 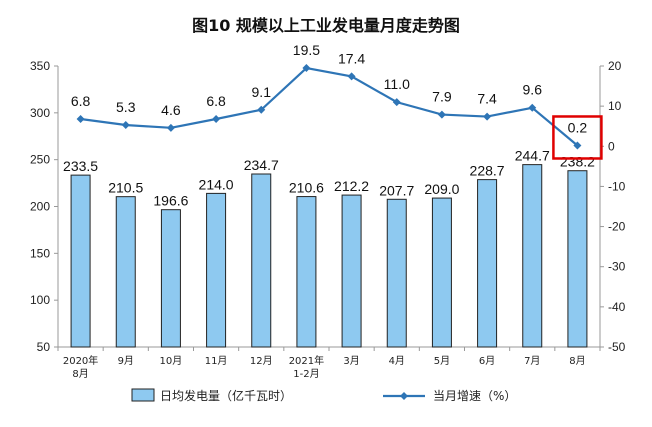 I want to click on chart-title: 图10 规模以上工业发电量月度走势图, so click(x=326, y=25).